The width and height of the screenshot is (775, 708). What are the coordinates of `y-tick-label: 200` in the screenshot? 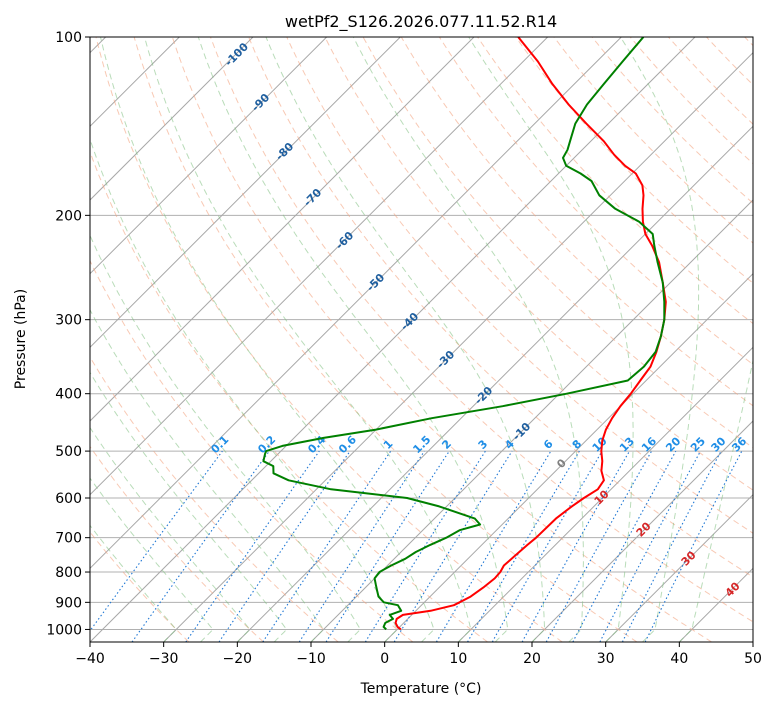 It's located at (68, 216).